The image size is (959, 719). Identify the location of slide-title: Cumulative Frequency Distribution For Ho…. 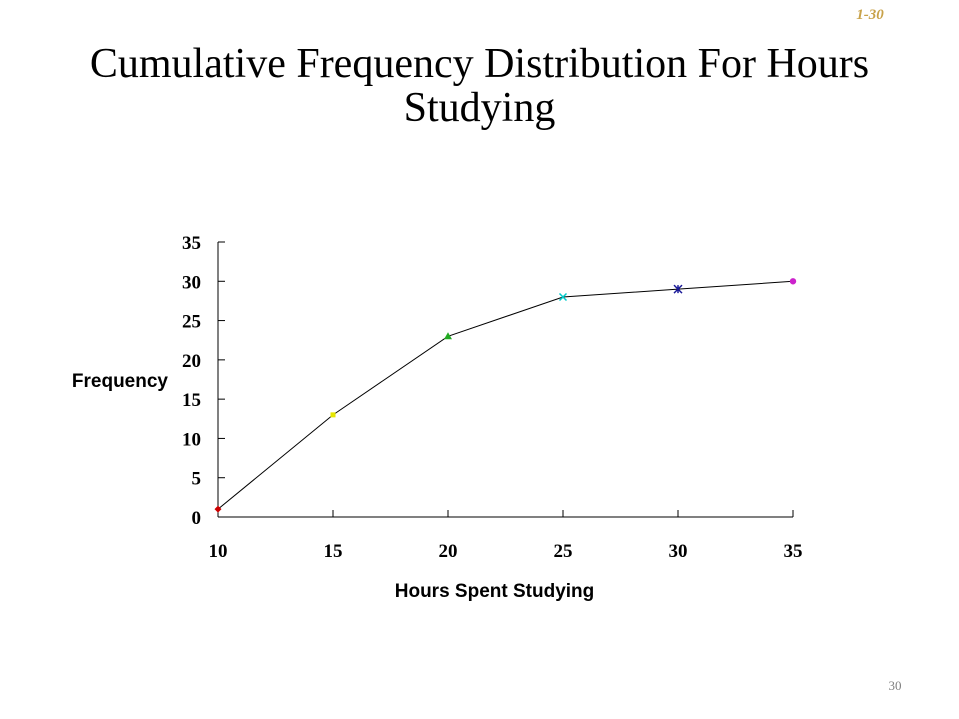
(479, 86).